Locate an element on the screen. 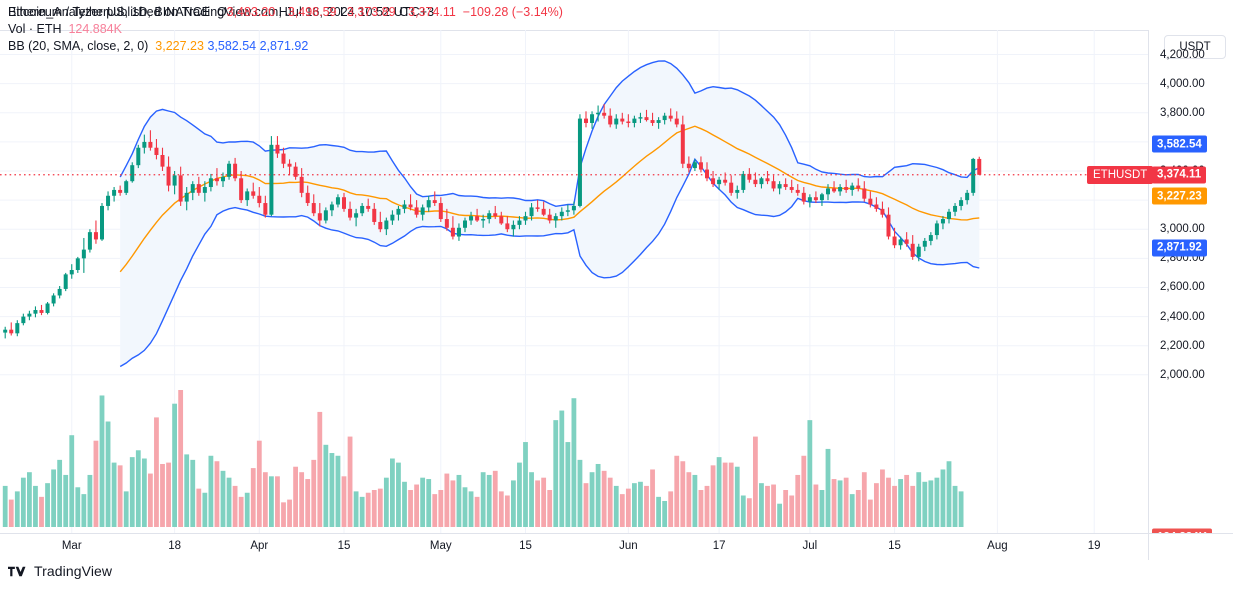 The width and height of the screenshot is (1233, 592). price-tick-label: 3,800.00 is located at coordinates (1182, 112).